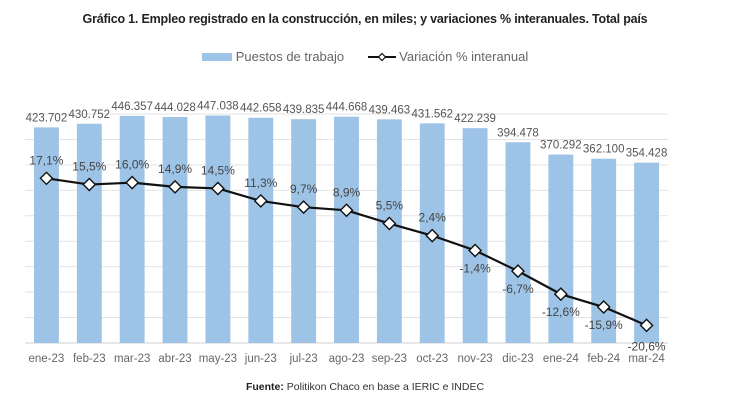 Image resolution: width=730 pixels, height=408 pixels. I want to click on bar-value-label: 439.835, so click(304, 110).